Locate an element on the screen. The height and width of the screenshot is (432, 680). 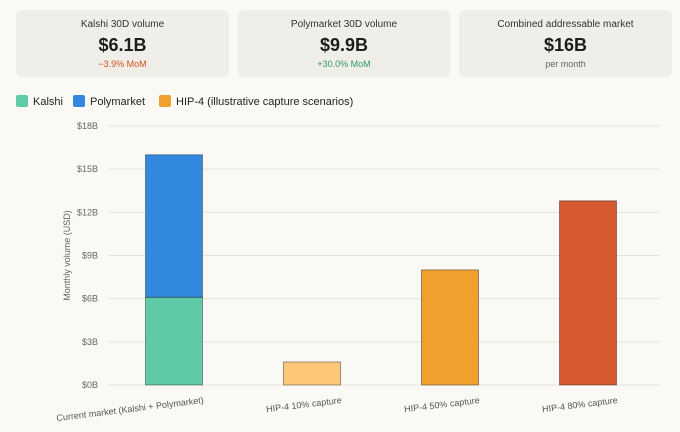
y-tick-label: $0B is located at coordinates (90, 385).